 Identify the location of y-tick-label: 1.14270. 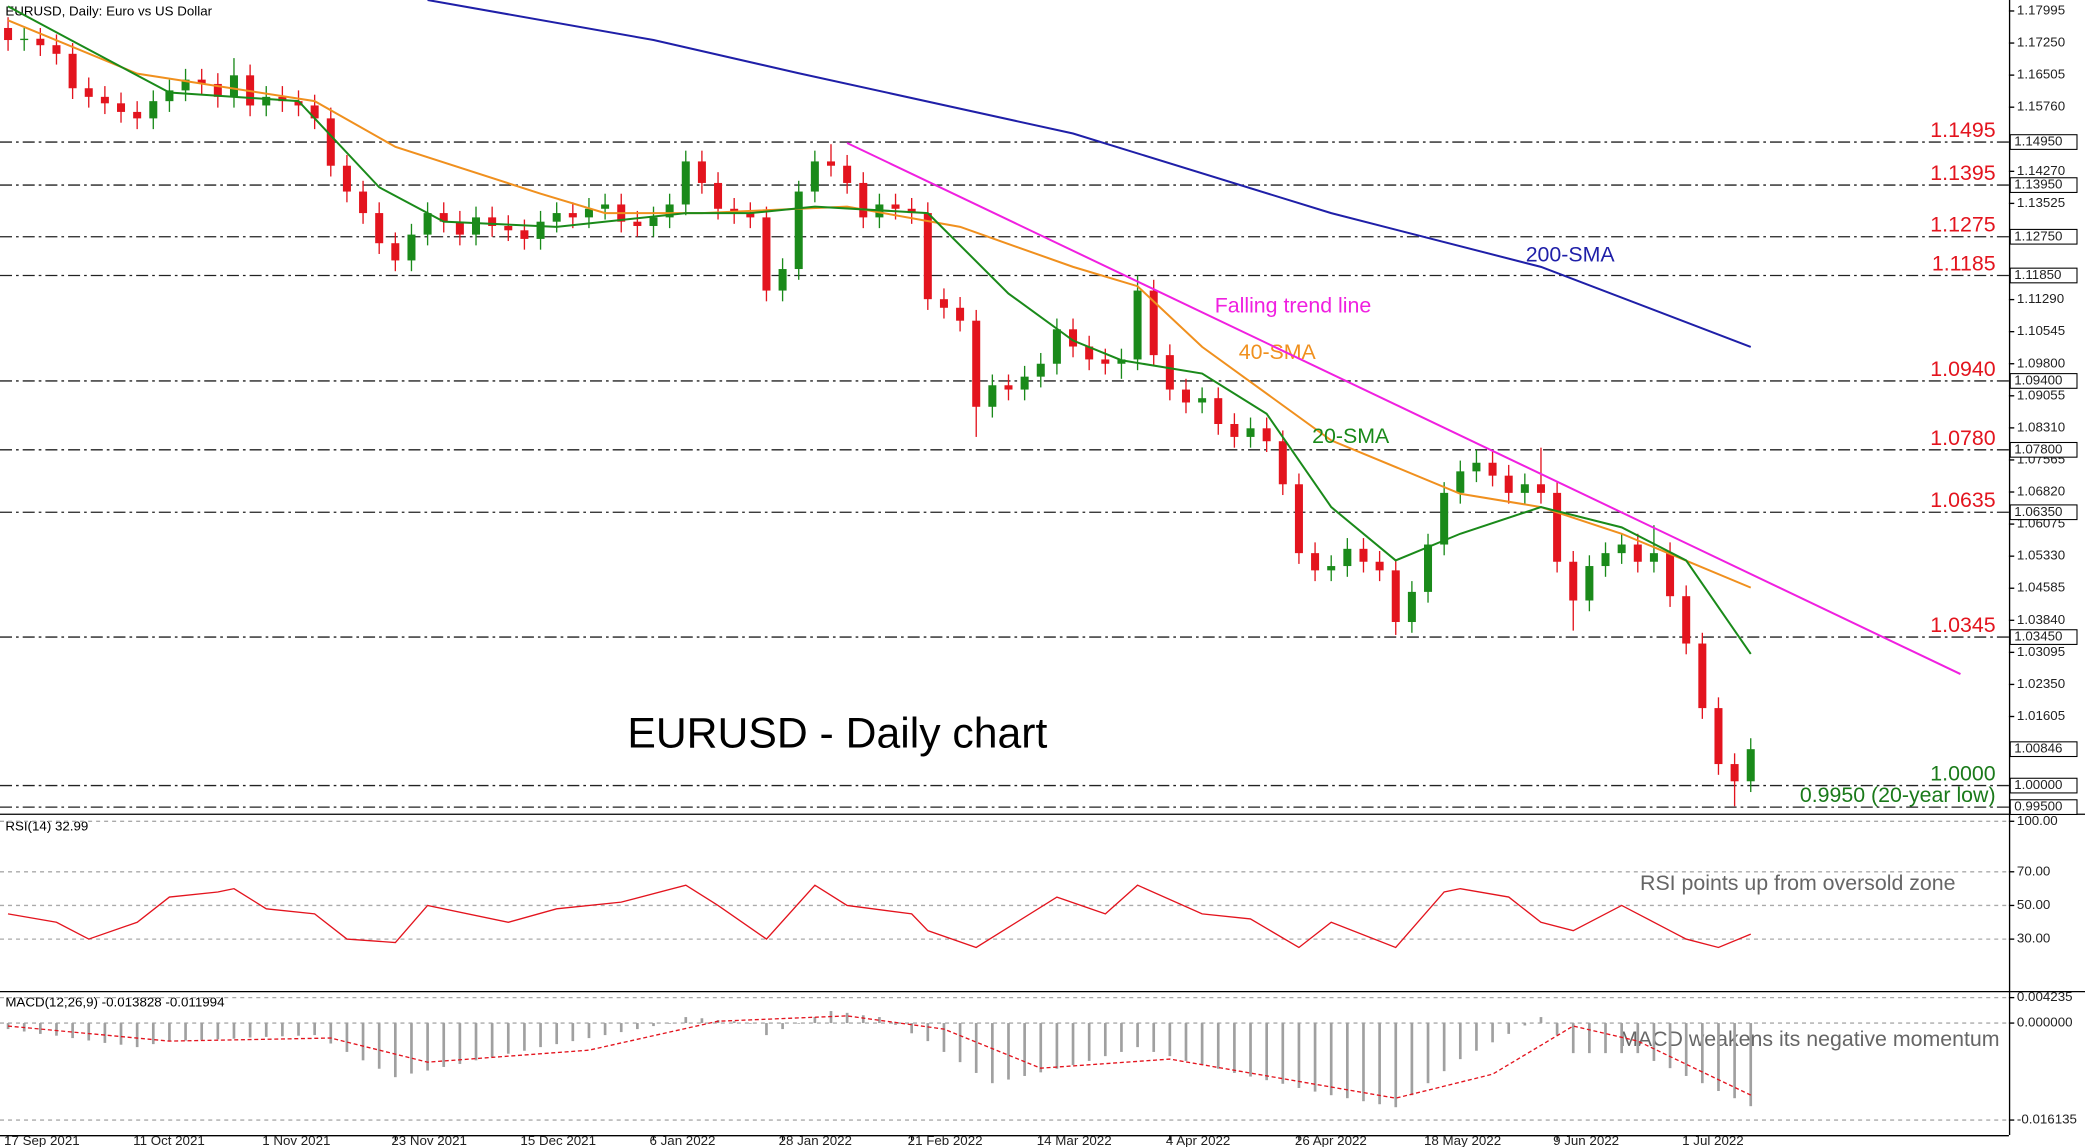
(2041, 170).